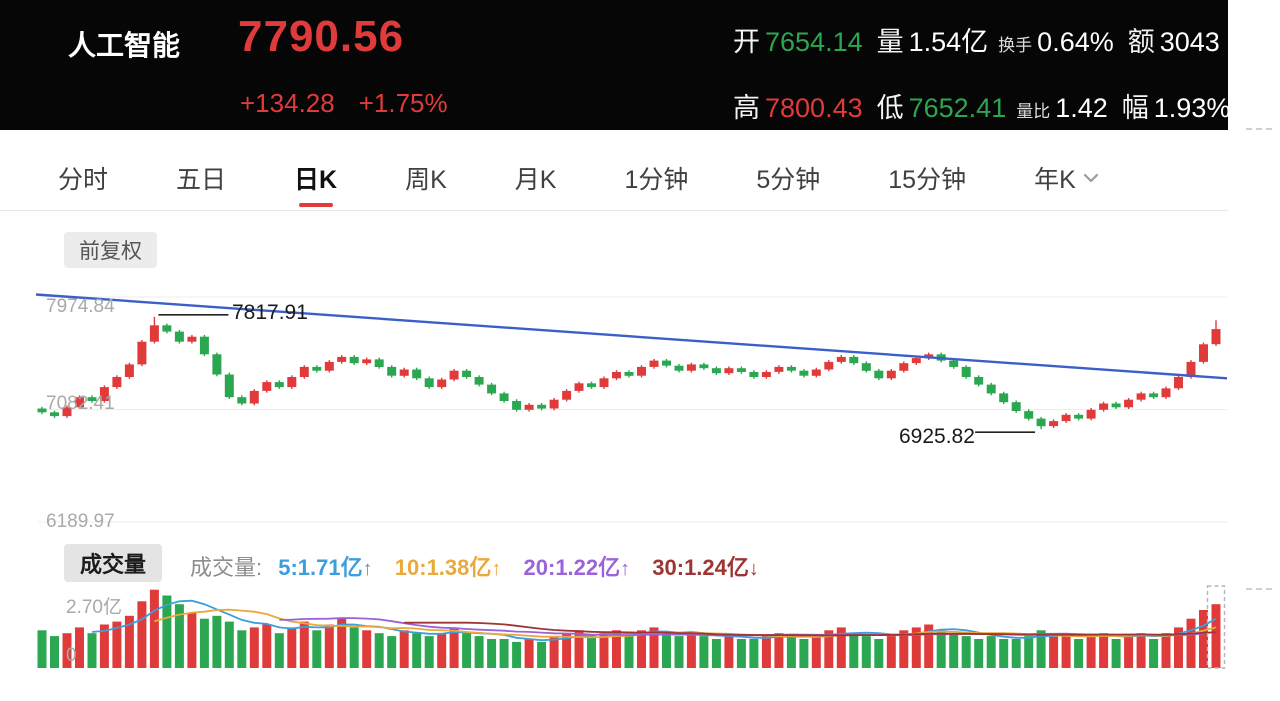 This screenshot has height=701, width=1280. What do you see at coordinates (705, 567) in the screenshot?
I see `volume-ma30-label: 30:1.24亿↓` at bounding box center [705, 567].